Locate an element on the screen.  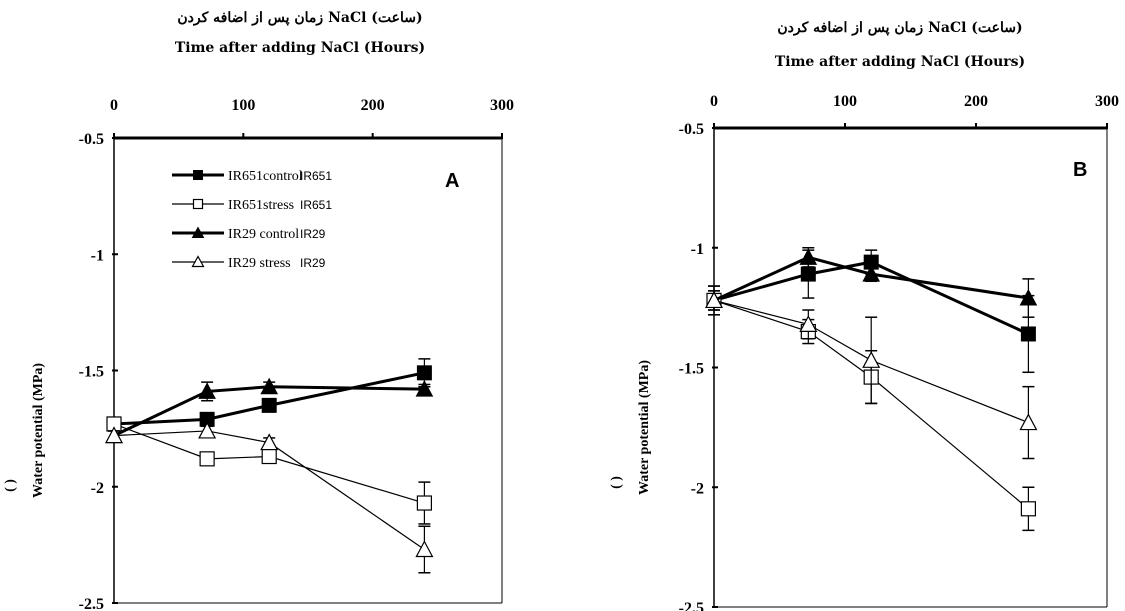
legend-label: IR651stress is located at coordinates (261, 205).